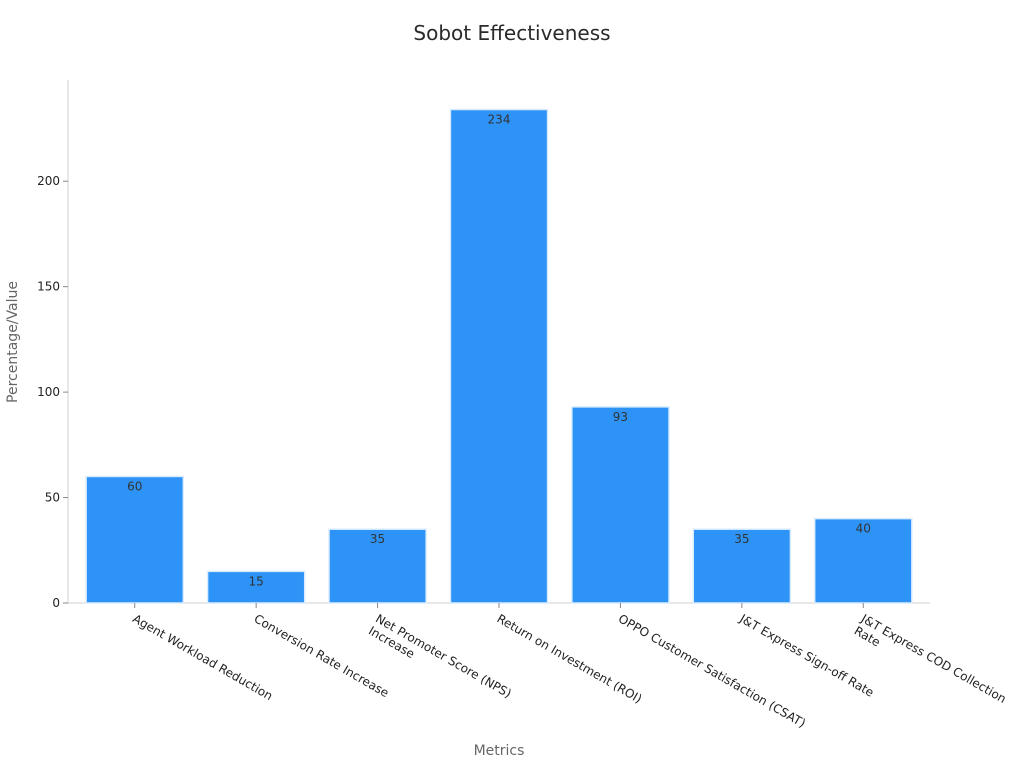 The height and width of the screenshot is (768, 1024). I want to click on data-label: 60, so click(134, 486).